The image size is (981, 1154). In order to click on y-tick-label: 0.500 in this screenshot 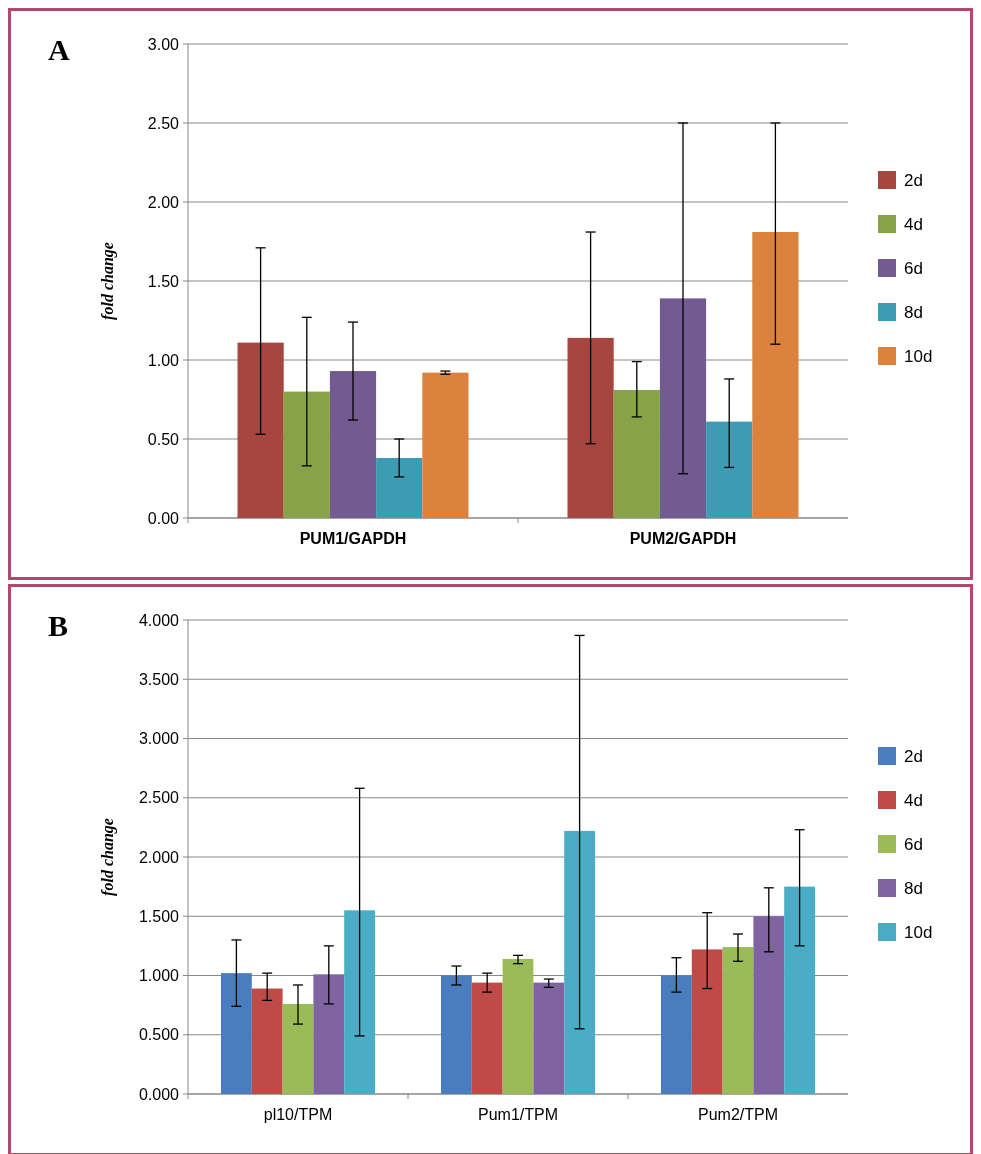, I will do `click(159, 1035)`.